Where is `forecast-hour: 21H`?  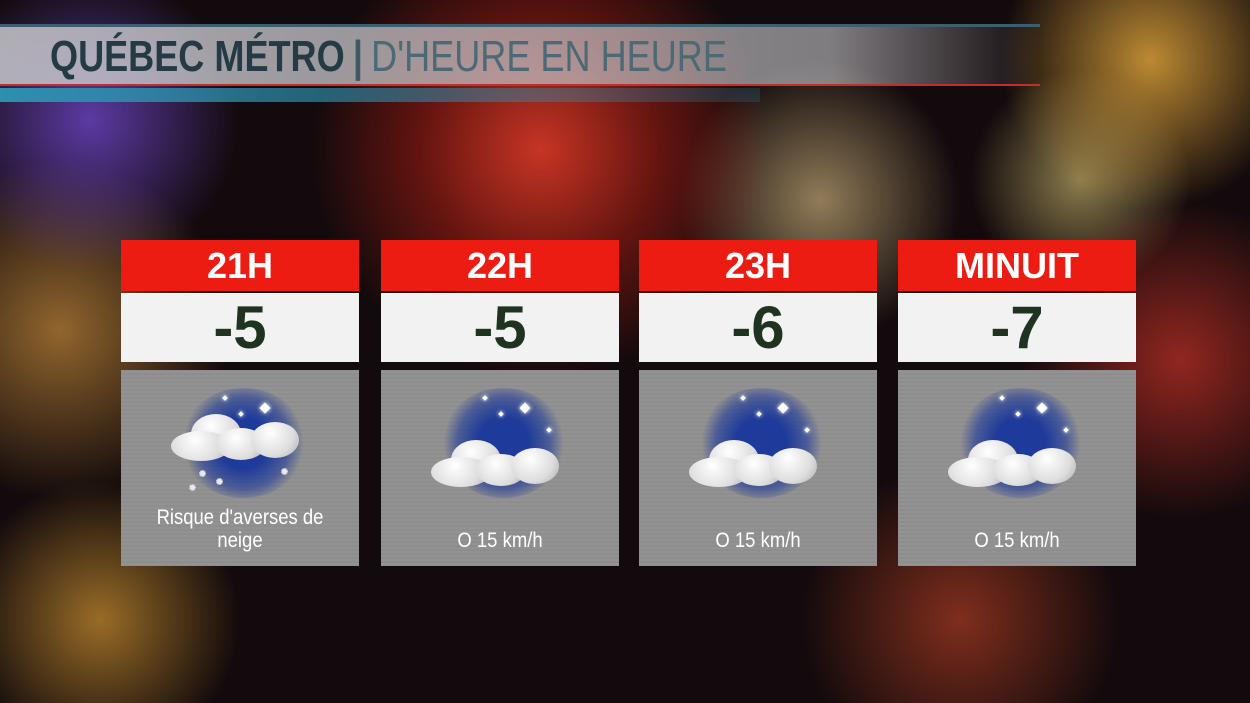 forecast-hour: 21H is located at coordinates (240, 265).